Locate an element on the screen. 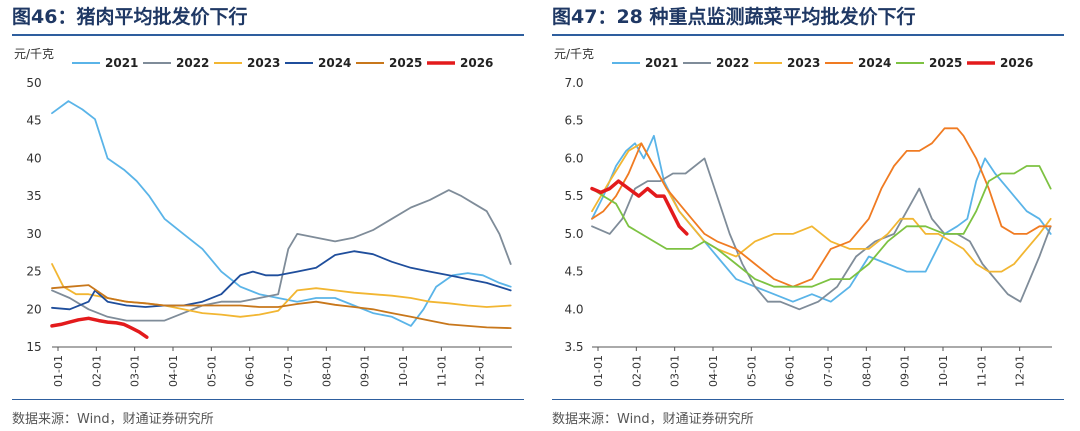 The image size is (1080, 431). y-tick-label: 50 is located at coordinates (33, 83).